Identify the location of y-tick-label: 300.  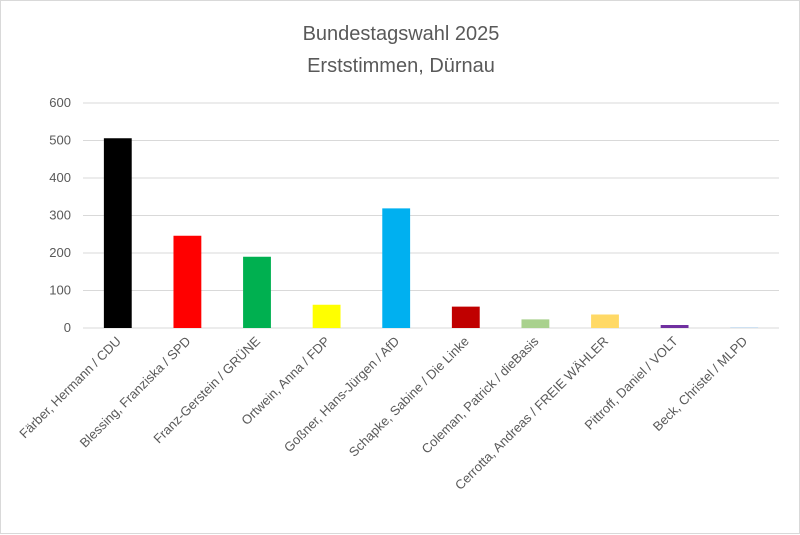
(60, 215).